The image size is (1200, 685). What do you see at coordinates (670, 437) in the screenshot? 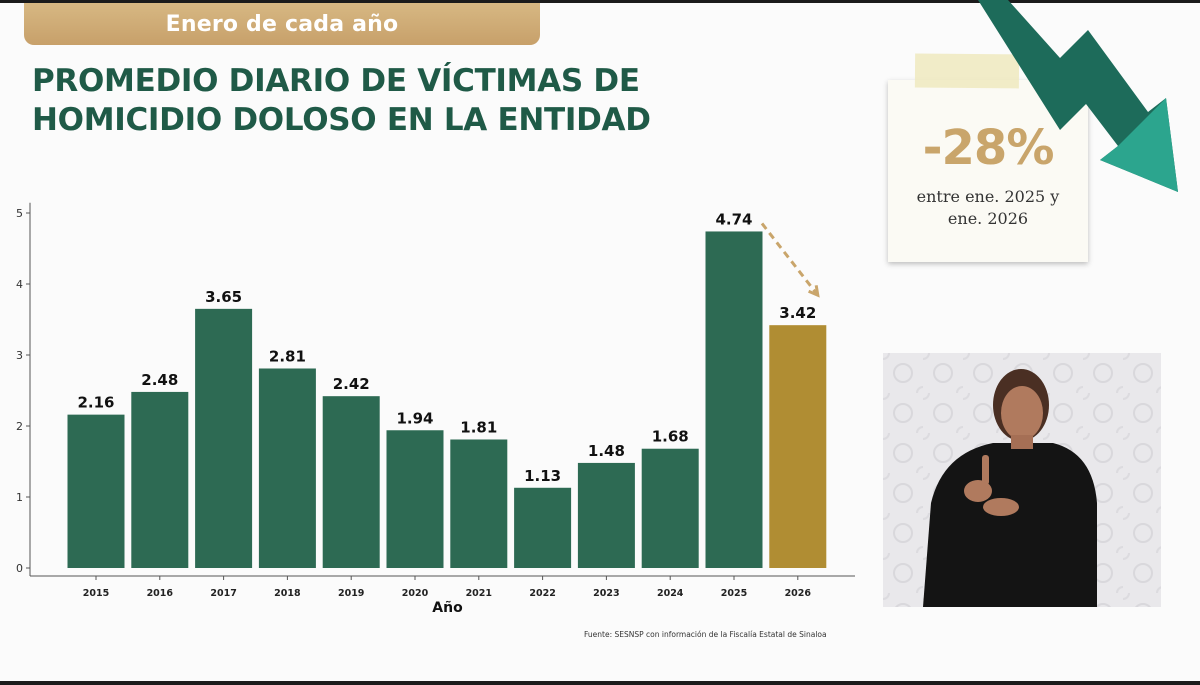
I see `value-label-2024: 1.68` at bounding box center [670, 437].